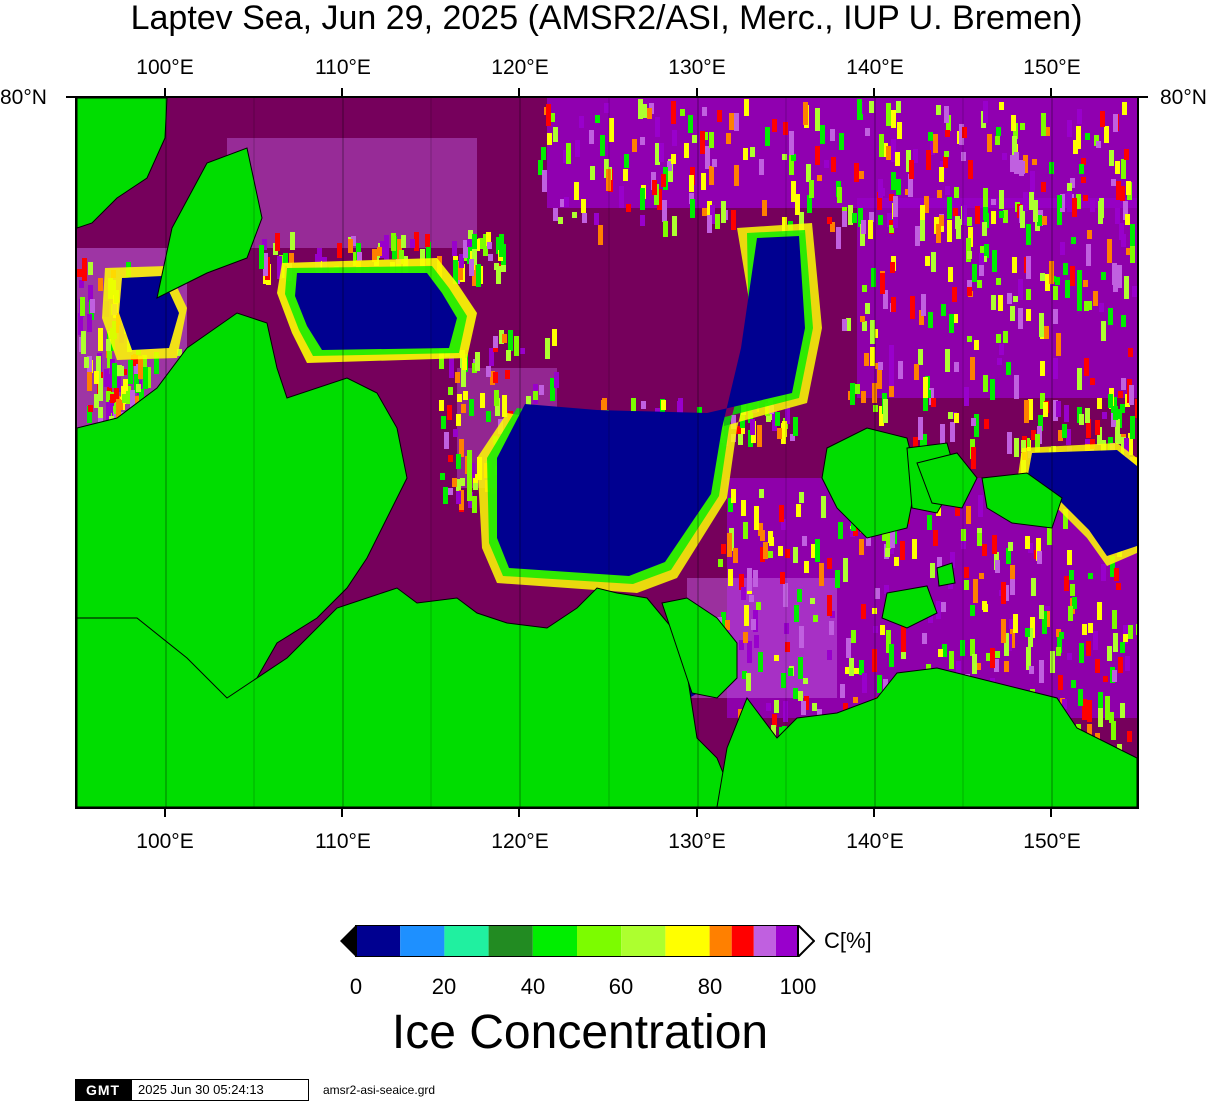 This screenshot has width=1213, height=1104. What do you see at coordinates (869, 483) in the screenshot?
I see `land-kotelny-island` at bounding box center [869, 483].